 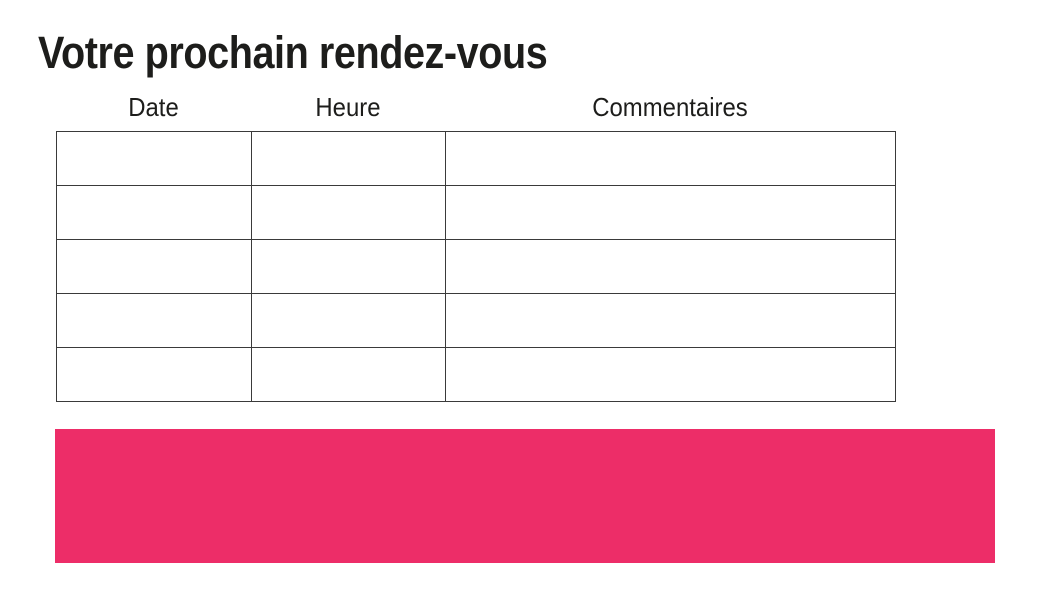 I want to click on table-column-headers: Date Heure Commentaires, so click(x=475, y=107).